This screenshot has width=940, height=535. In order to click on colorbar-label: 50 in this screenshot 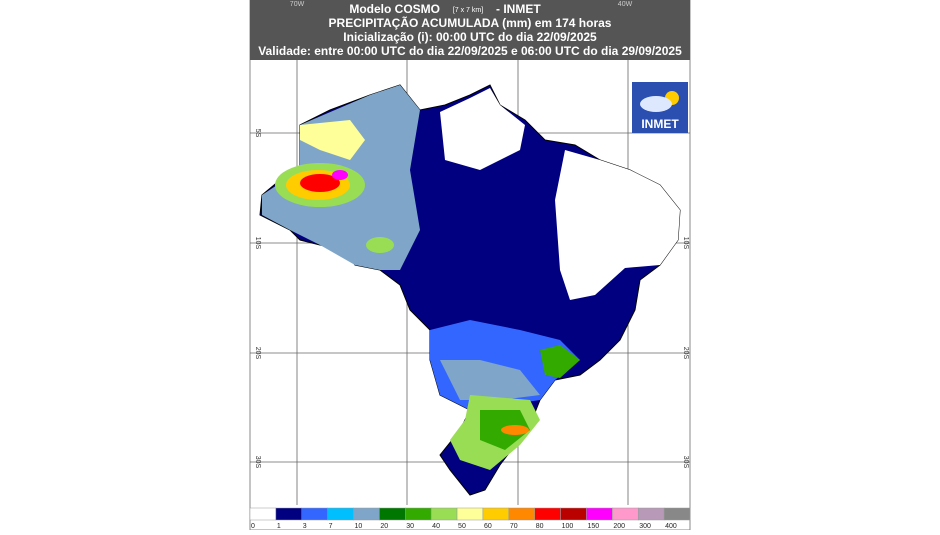, I will do `click(462, 526)`.